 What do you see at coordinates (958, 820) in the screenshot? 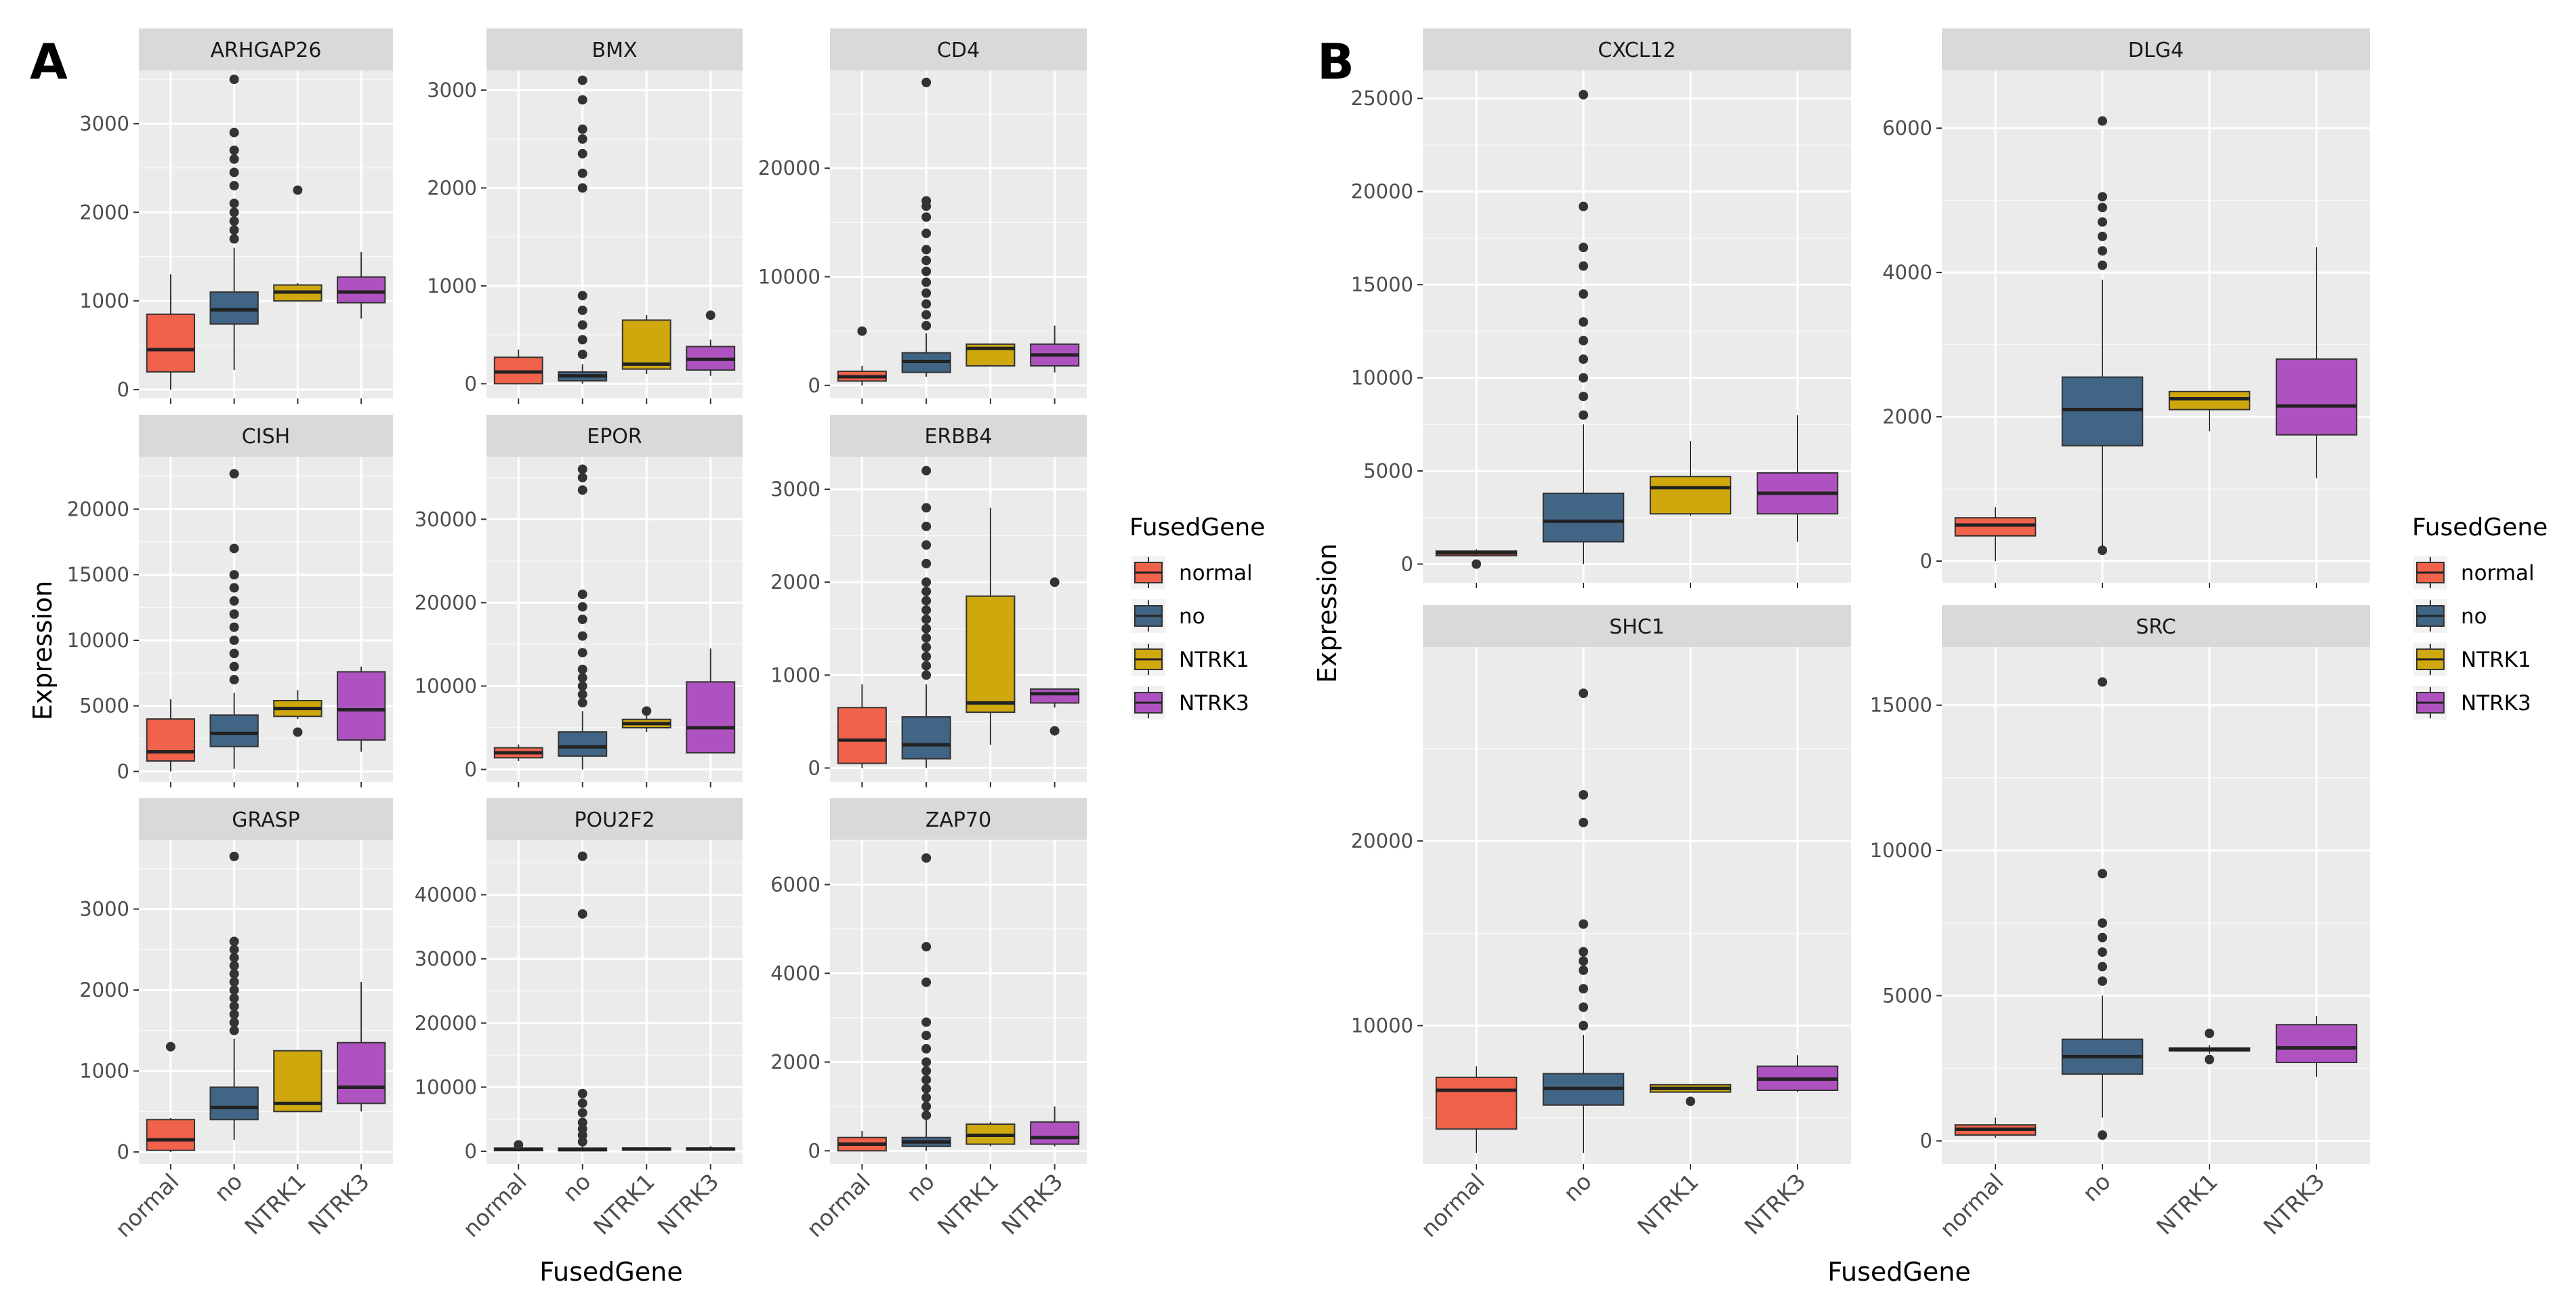
I see `facet-title: ZAP70` at bounding box center [958, 820].